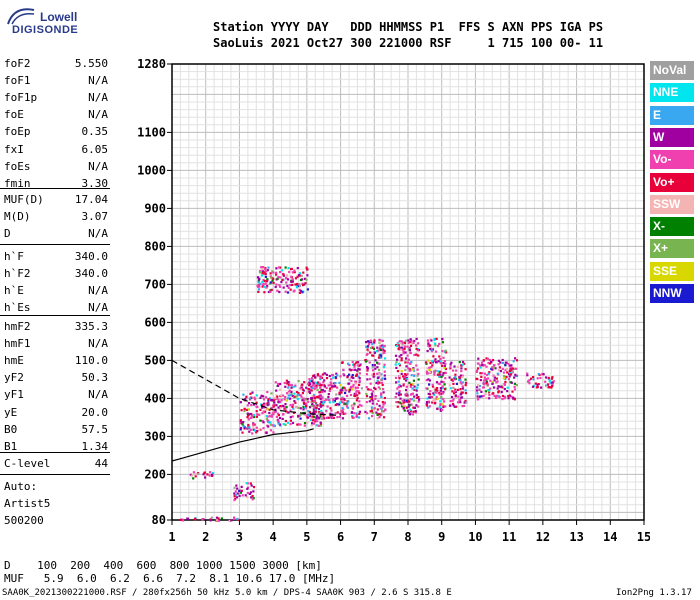  Describe the element at coordinates (56, 362) in the screenshot. I see `param-row-hme: hmE 110.0` at that location.